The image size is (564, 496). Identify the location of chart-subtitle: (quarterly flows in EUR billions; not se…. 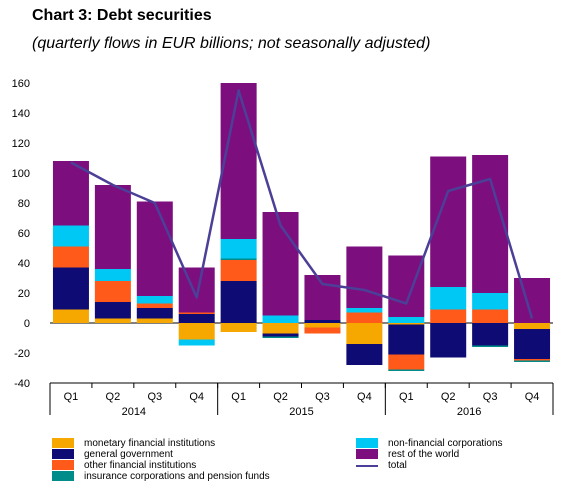
(231, 43).